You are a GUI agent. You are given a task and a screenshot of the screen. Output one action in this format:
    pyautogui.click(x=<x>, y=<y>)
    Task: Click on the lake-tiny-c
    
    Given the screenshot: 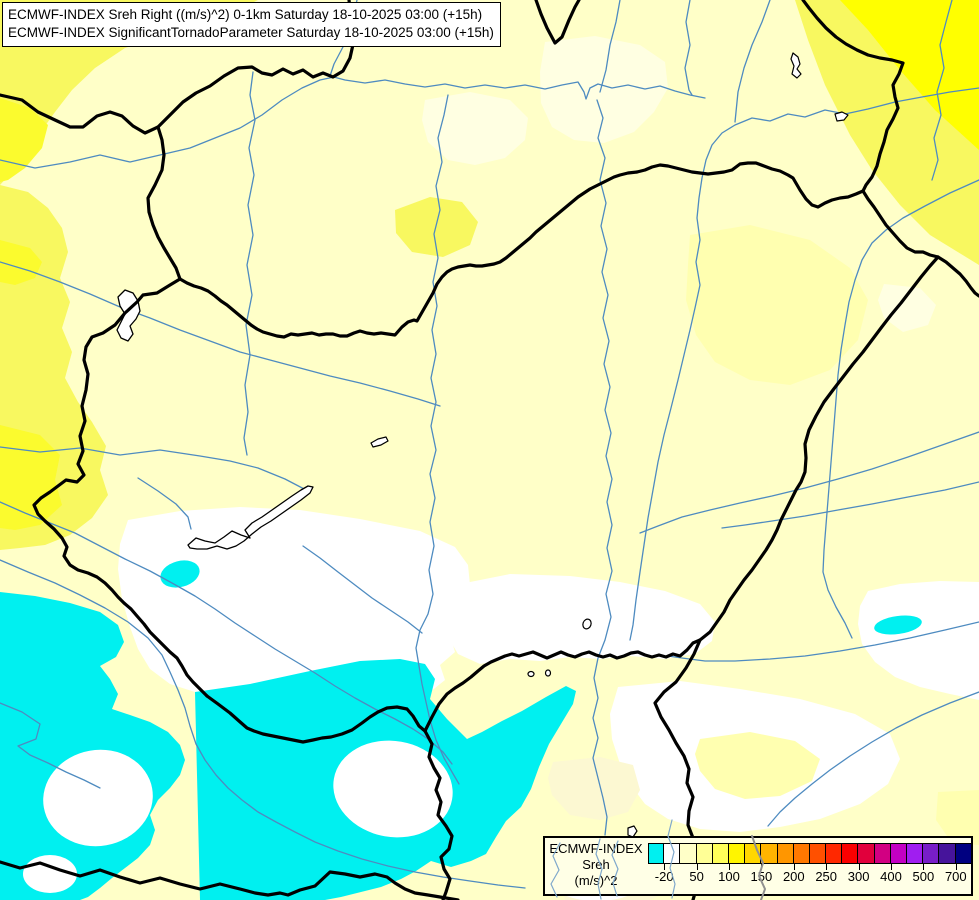 What is the action you would take?
    pyautogui.click(x=548, y=673)
    